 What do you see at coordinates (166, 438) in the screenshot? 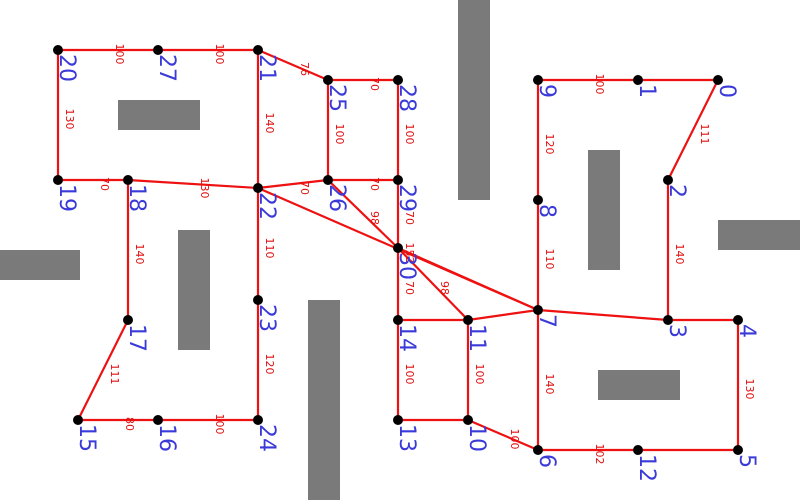
I see `node-label-16: 16` at bounding box center [166, 438].